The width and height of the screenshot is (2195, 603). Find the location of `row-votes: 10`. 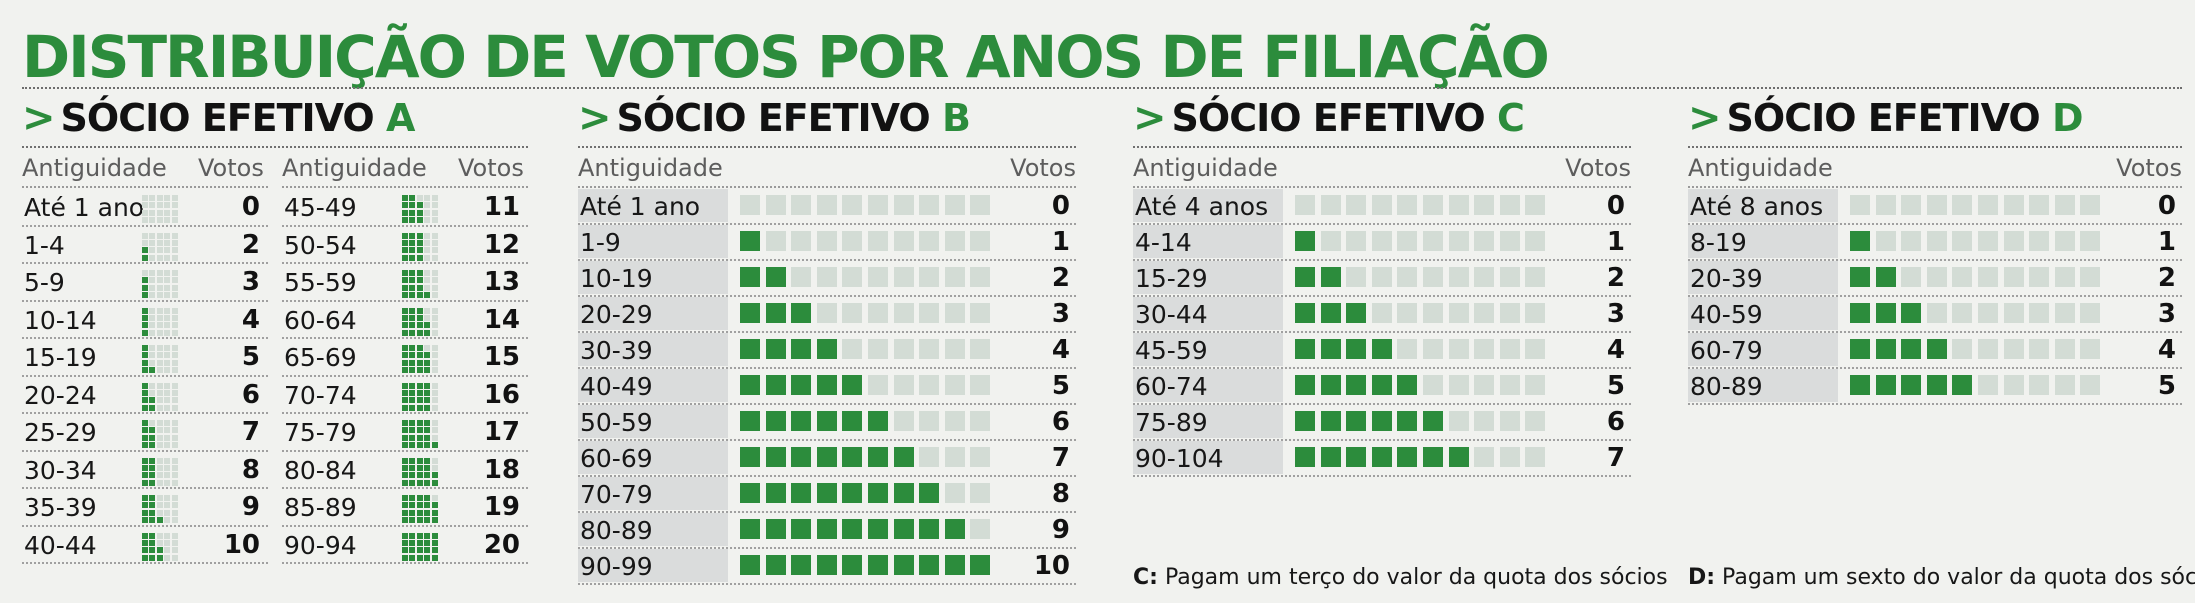

row-votes: 10 is located at coordinates (1051, 566).